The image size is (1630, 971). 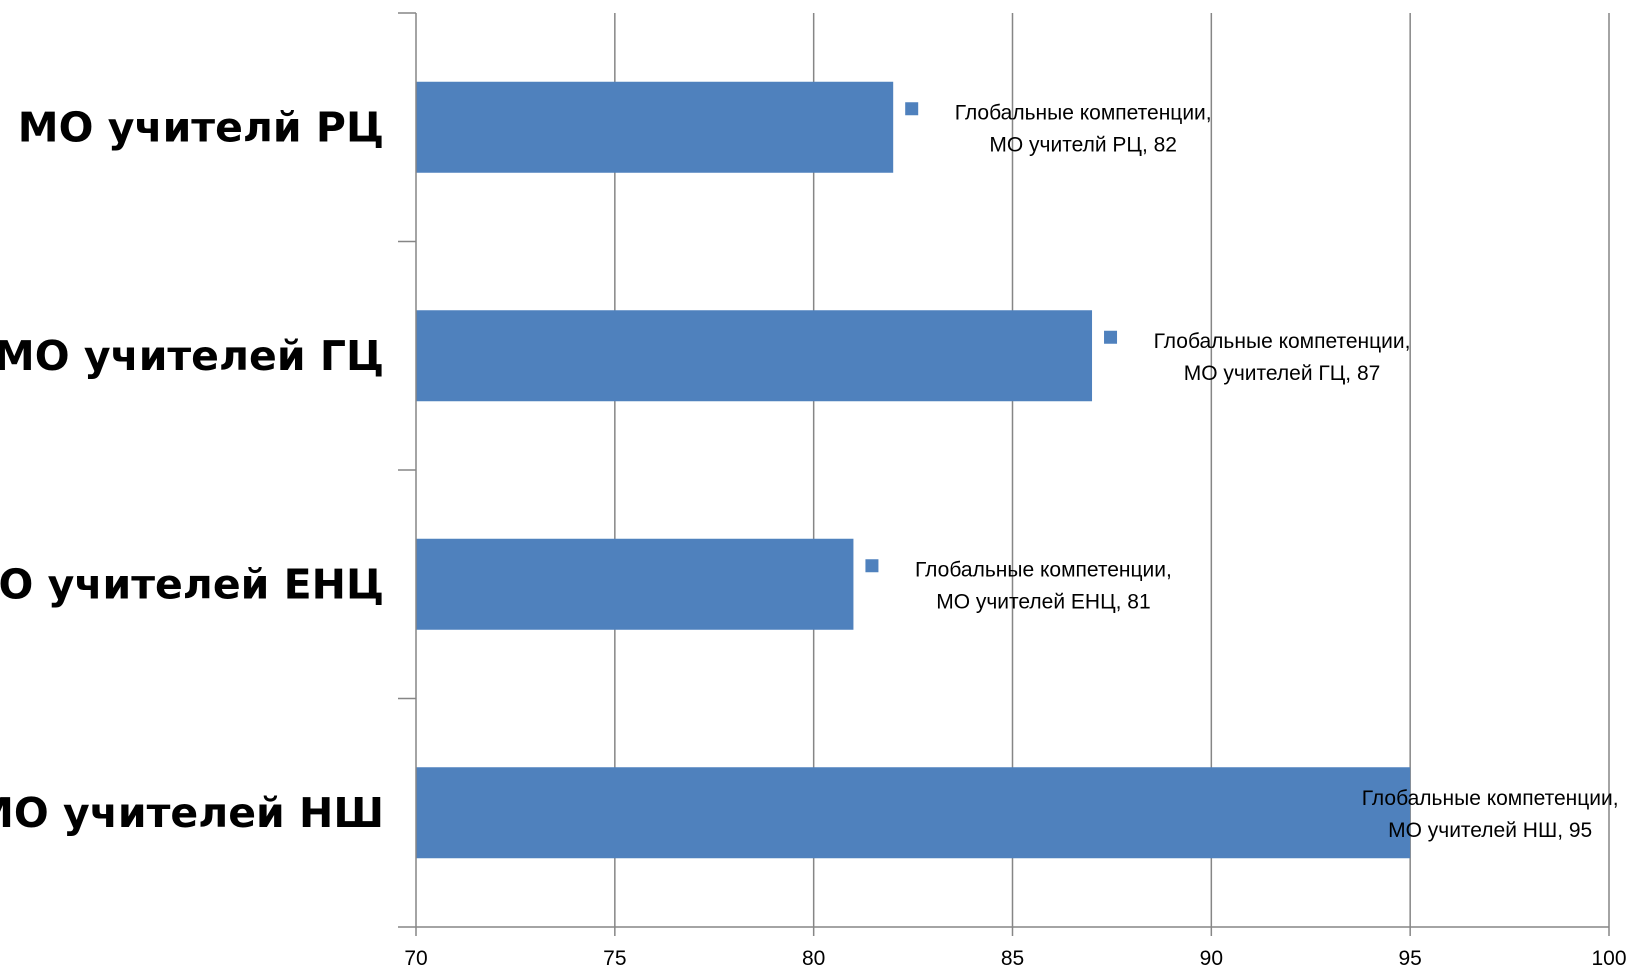 I want to click on x-tick-label: 95, so click(x=1409, y=958).